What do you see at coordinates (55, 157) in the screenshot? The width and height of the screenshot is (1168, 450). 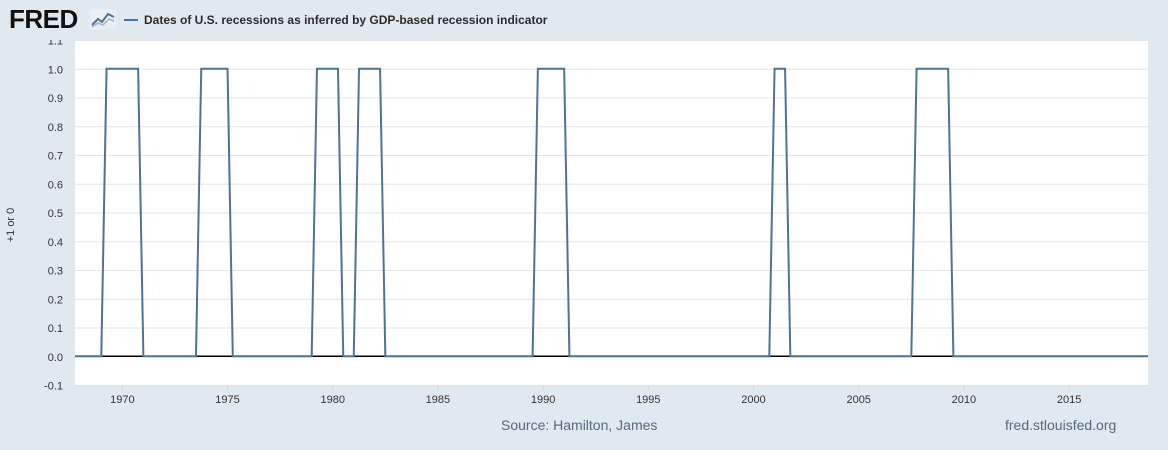 I see `y-tick-label: 0.7` at bounding box center [55, 157].